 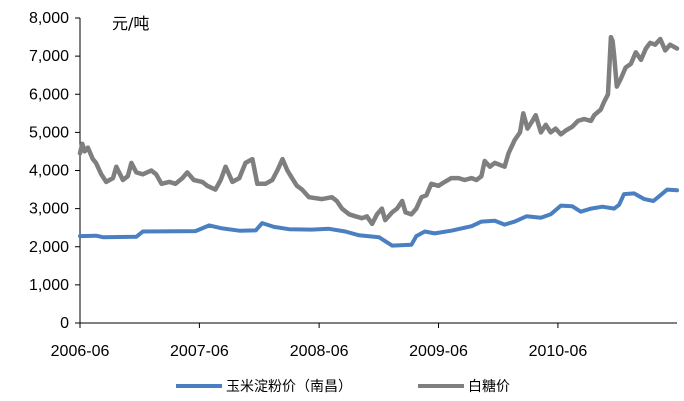 What do you see at coordinates (49, 18) in the screenshot?
I see `y-tick-label: 8,000` at bounding box center [49, 18].